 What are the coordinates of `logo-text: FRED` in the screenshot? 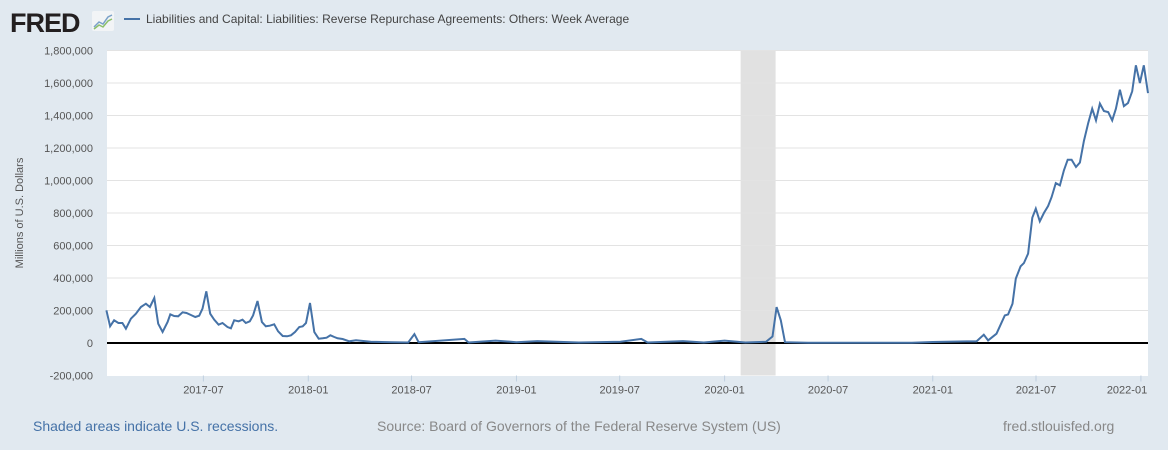 It's located at (45, 23).